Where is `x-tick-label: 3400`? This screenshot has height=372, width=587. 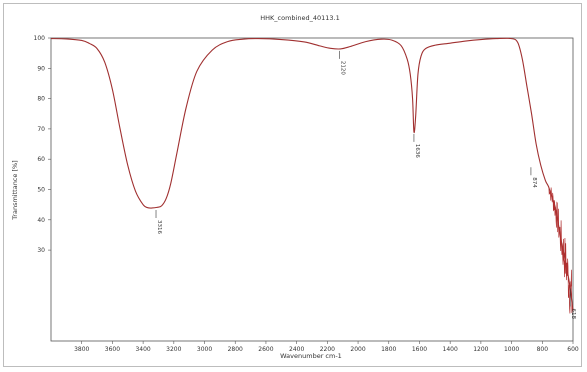
x-tick-label: 3400 is located at coordinates (142, 349).